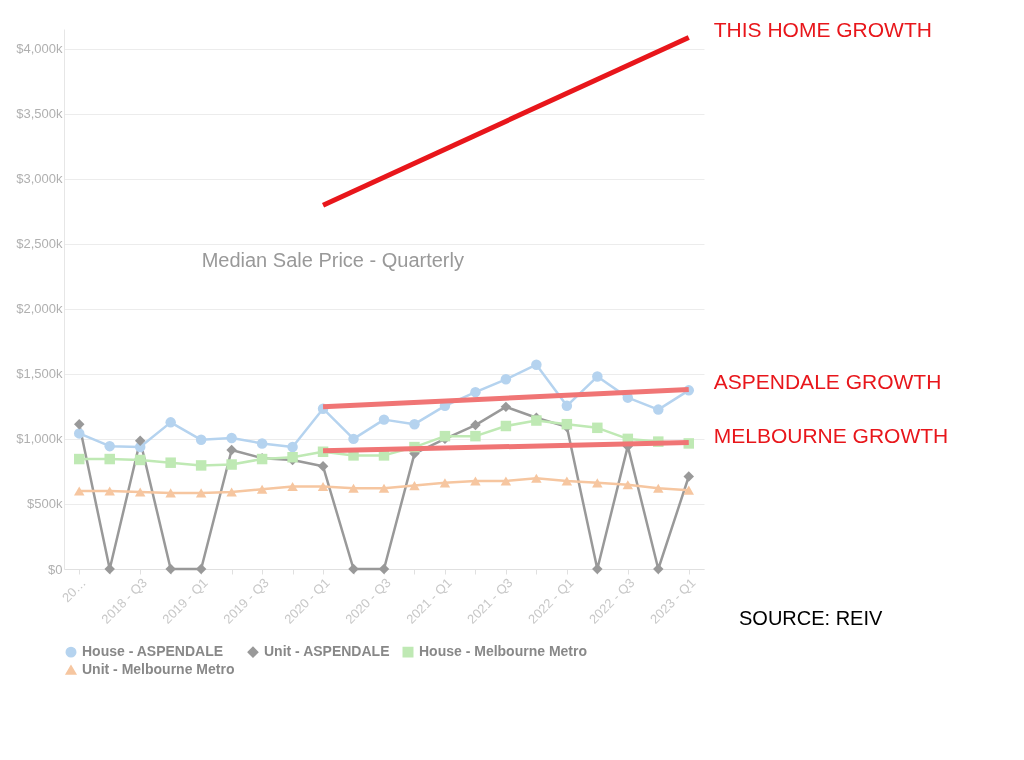 The image size is (1024, 760). What do you see at coordinates (332, 260) in the screenshot?
I see `text: Median Sale Price - Quarterly` at bounding box center [332, 260].